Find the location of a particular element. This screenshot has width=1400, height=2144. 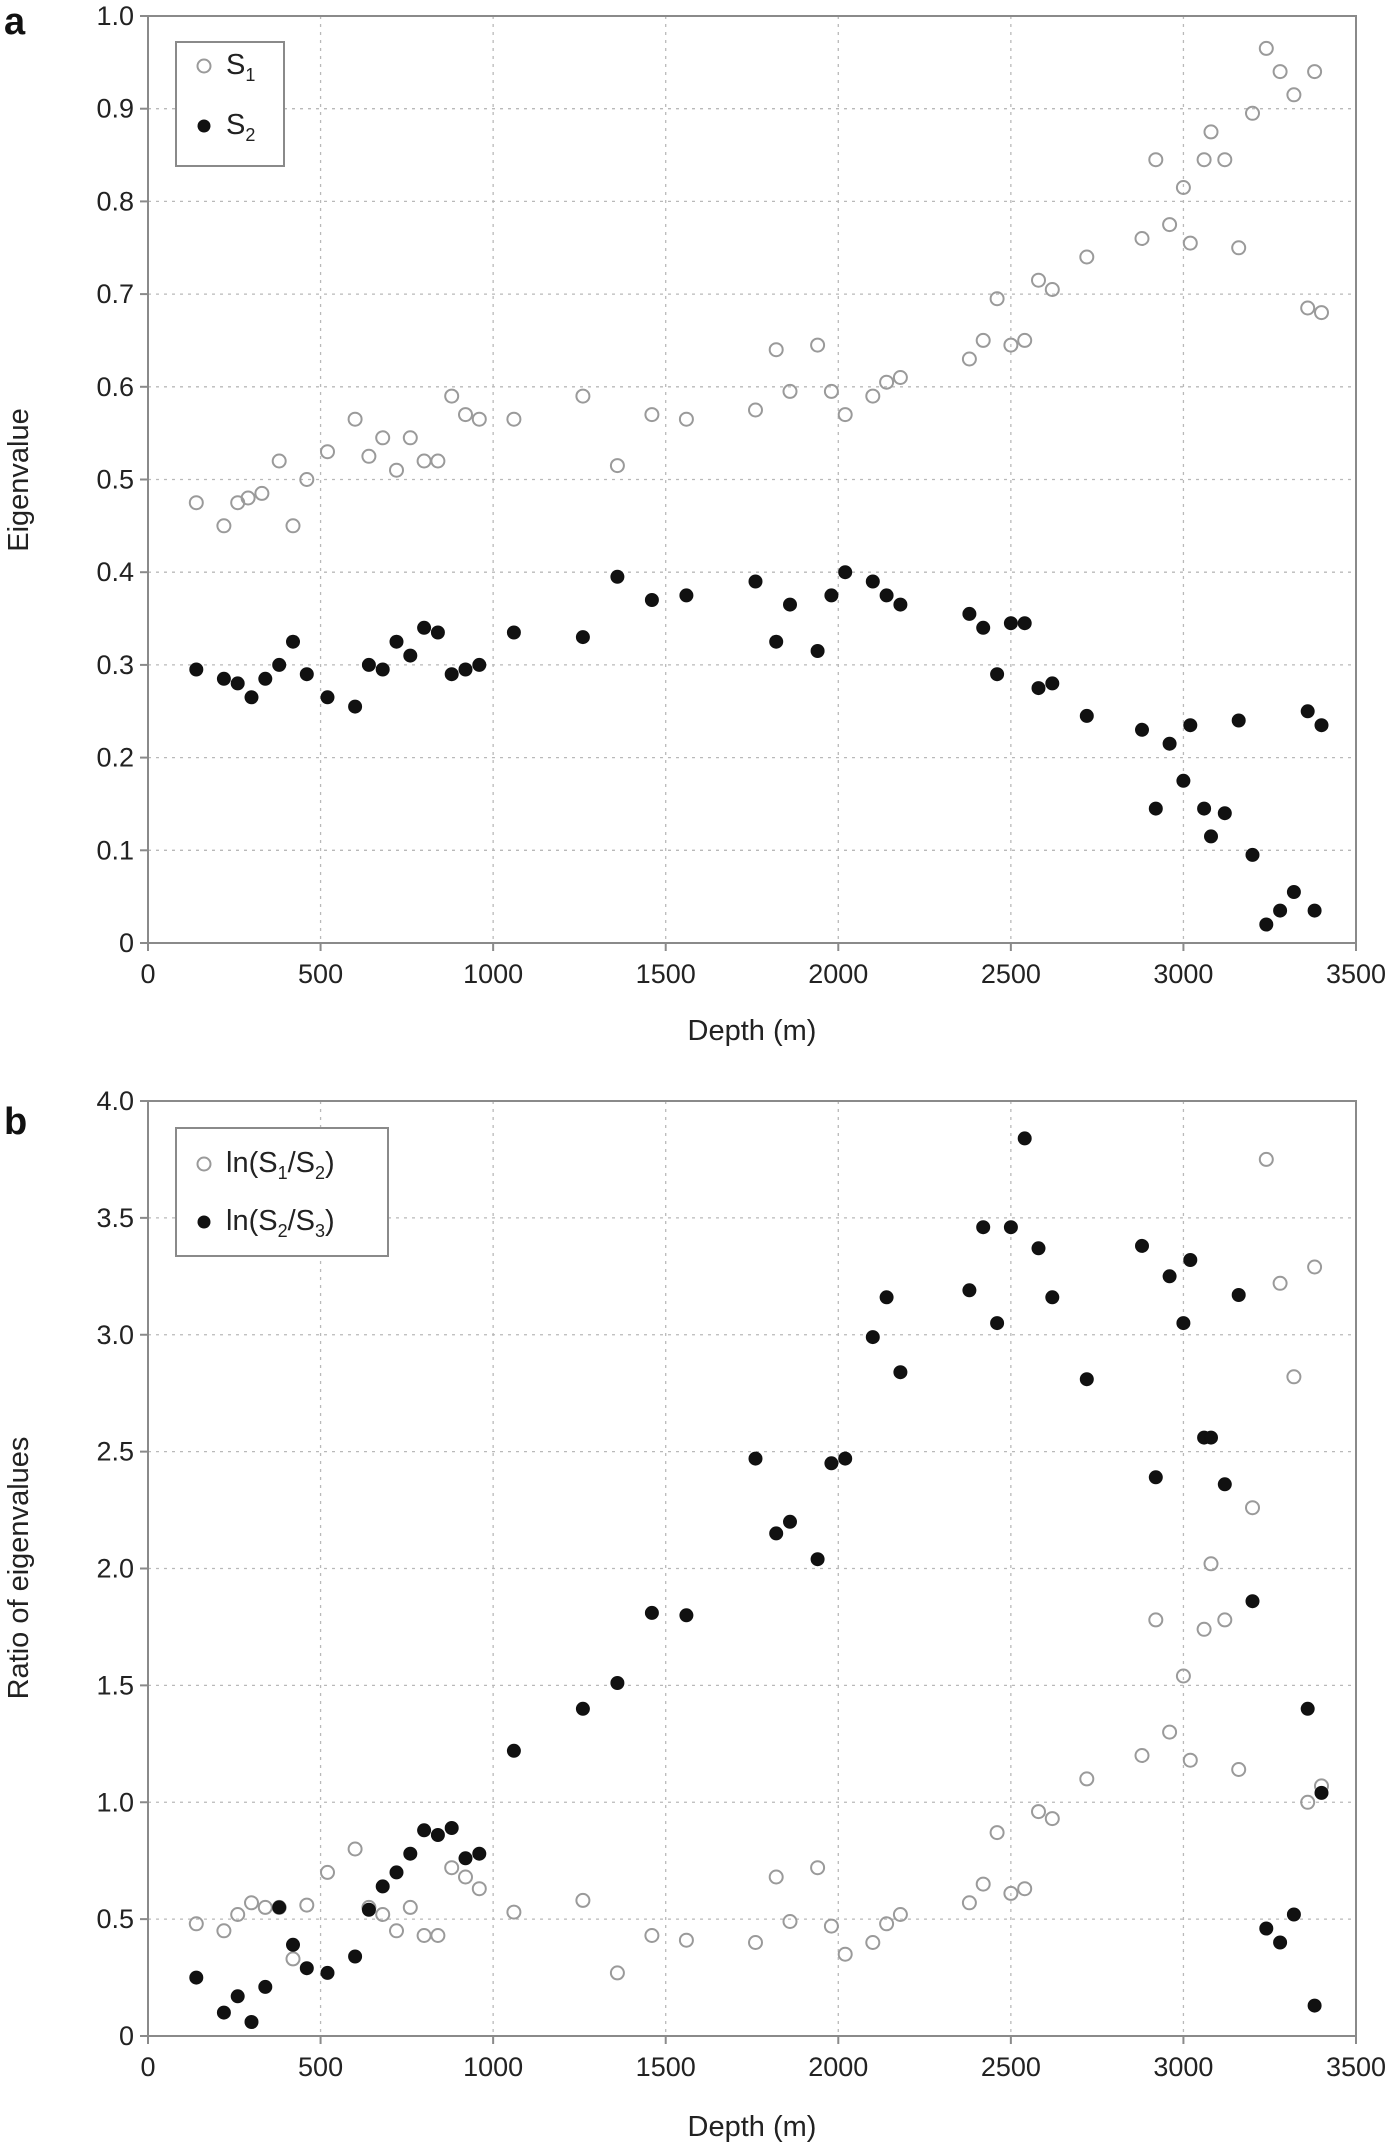

panel-b-legend: ln(S1/S2) ln(S2/S3) is located at coordinates (282, 1192).